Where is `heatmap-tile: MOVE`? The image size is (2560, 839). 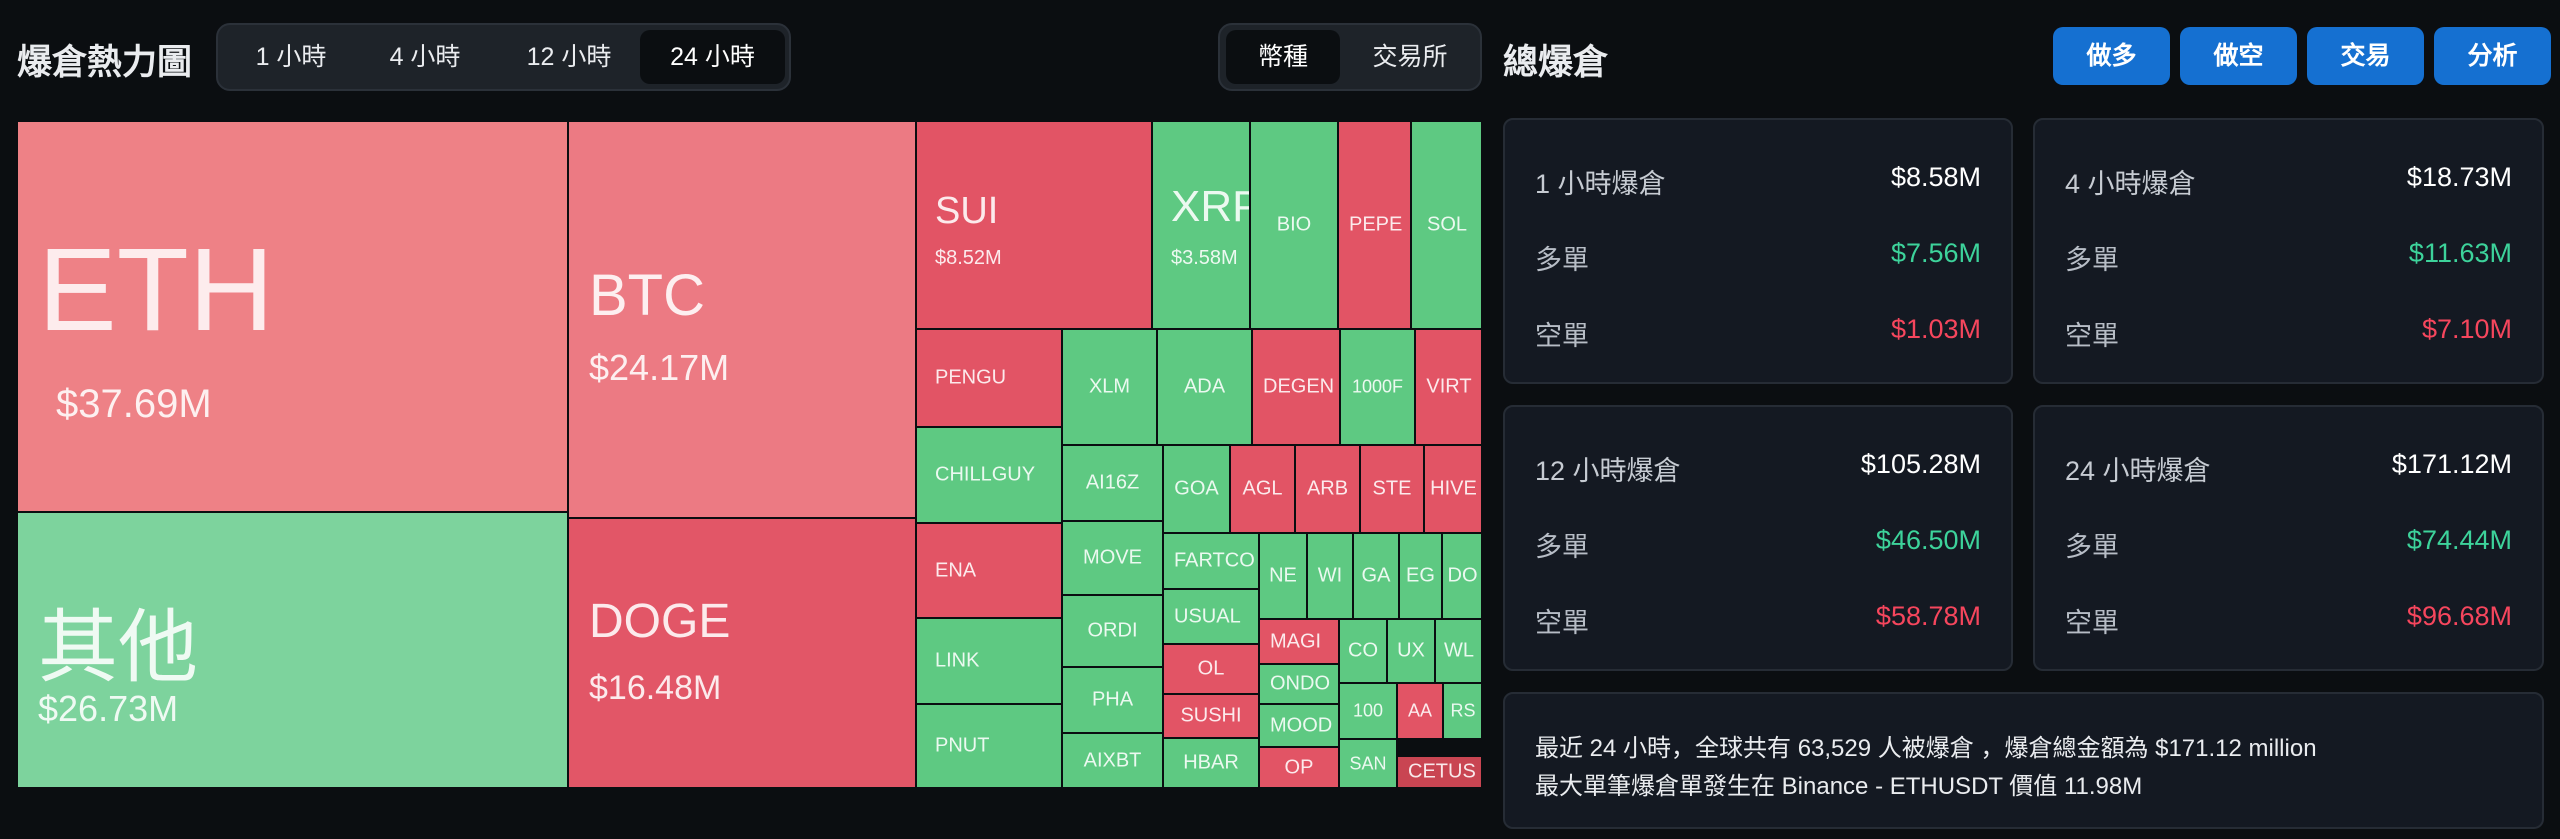 heatmap-tile: MOVE is located at coordinates (1112, 558).